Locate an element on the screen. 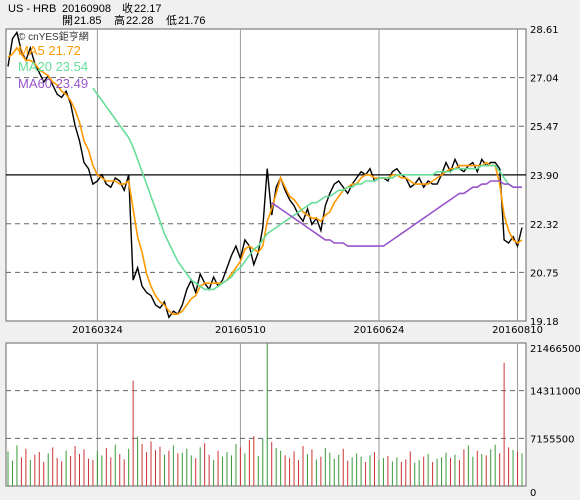 The height and width of the screenshot is (500, 580). ticker-label: US - HRB is located at coordinates (32, 9).